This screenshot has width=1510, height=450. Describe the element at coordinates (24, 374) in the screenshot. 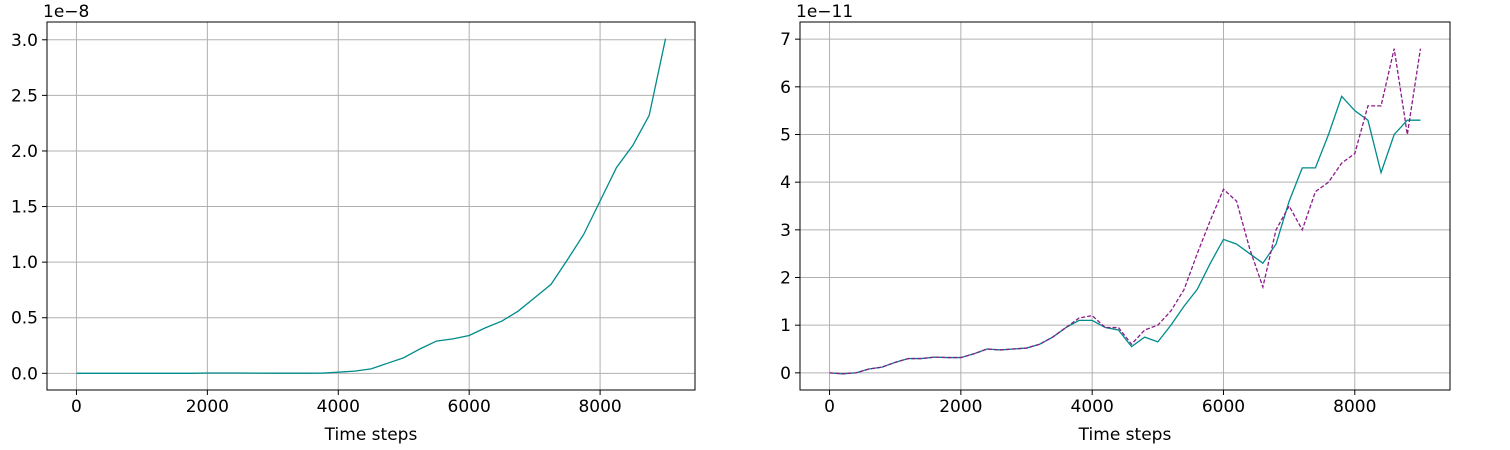

I see `y-tick-label: 0.0` at that location.